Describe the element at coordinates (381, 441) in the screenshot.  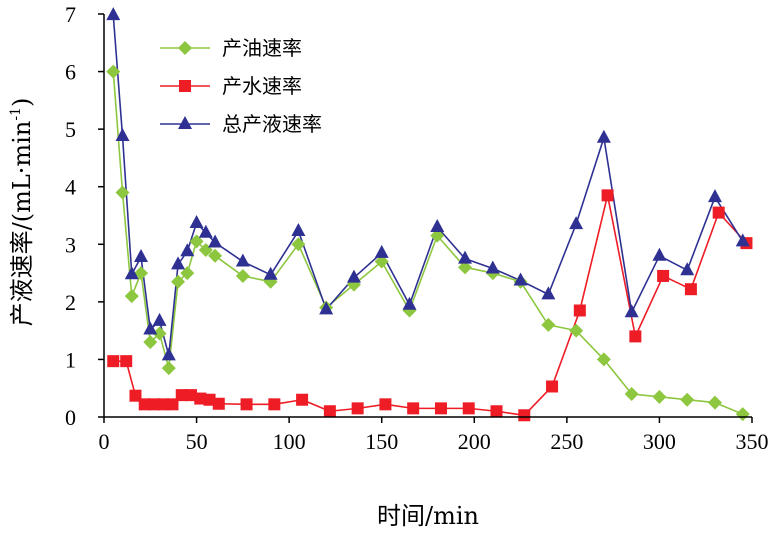
I see `x-tick-label: 150` at that location.